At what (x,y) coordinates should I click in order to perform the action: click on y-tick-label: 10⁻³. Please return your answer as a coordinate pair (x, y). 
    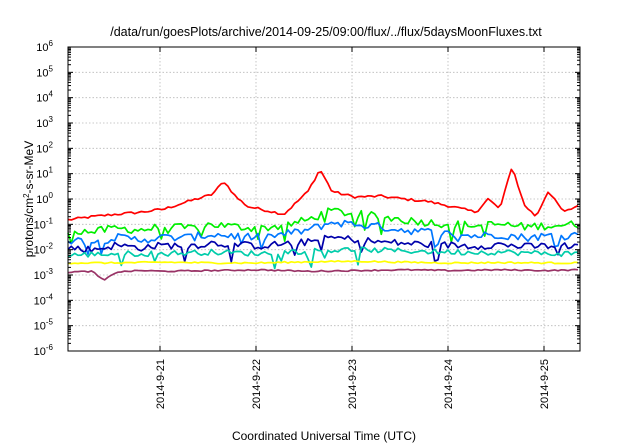
    Looking at the image, I should click on (44, 274).